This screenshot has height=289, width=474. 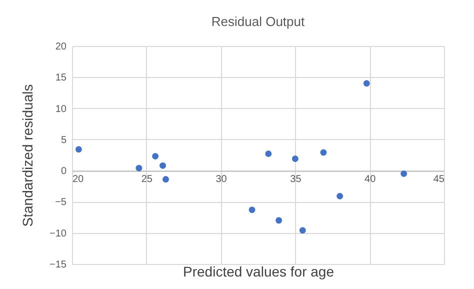 I want to click on x-tick-label: 25, so click(x=147, y=180).